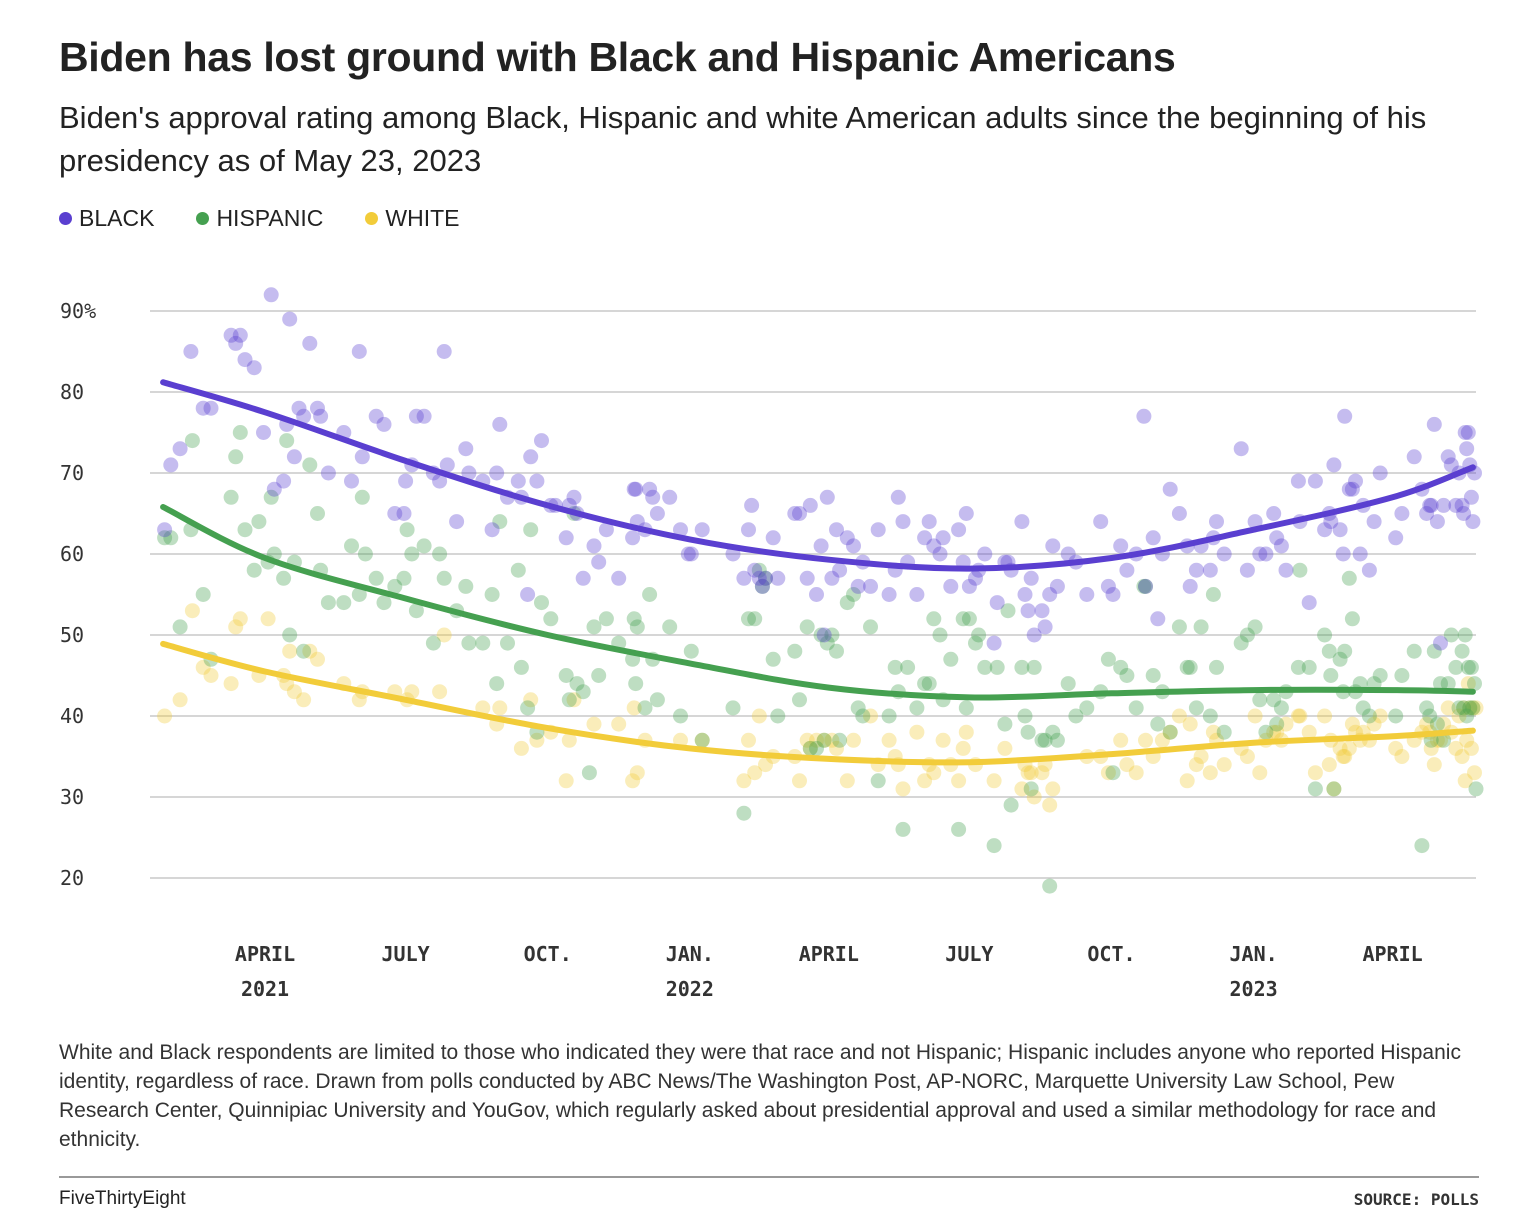 The image size is (1526, 1232). What do you see at coordinates (1253, 954) in the screenshot?
I see `x-tick-label-7: JAN.` at bounding box center [1253, 954].